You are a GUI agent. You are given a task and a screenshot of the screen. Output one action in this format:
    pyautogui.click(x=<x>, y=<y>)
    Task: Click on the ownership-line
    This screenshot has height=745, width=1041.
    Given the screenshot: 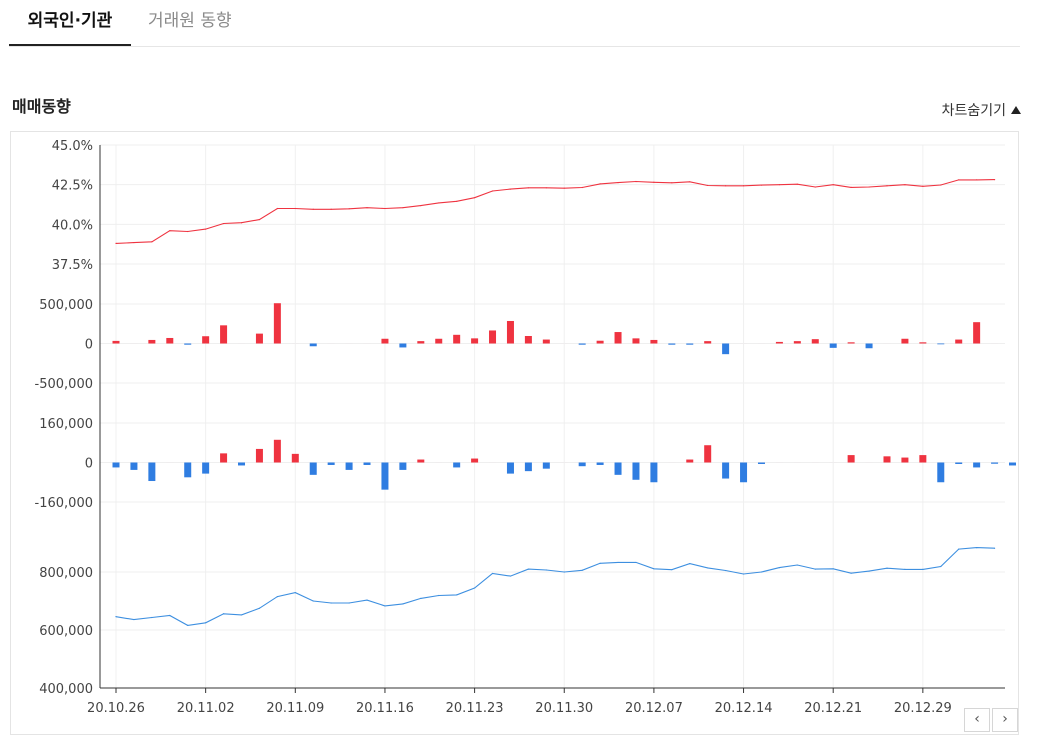 What is the action you would take?
    pyautogui.click(x=555, y=211)
    